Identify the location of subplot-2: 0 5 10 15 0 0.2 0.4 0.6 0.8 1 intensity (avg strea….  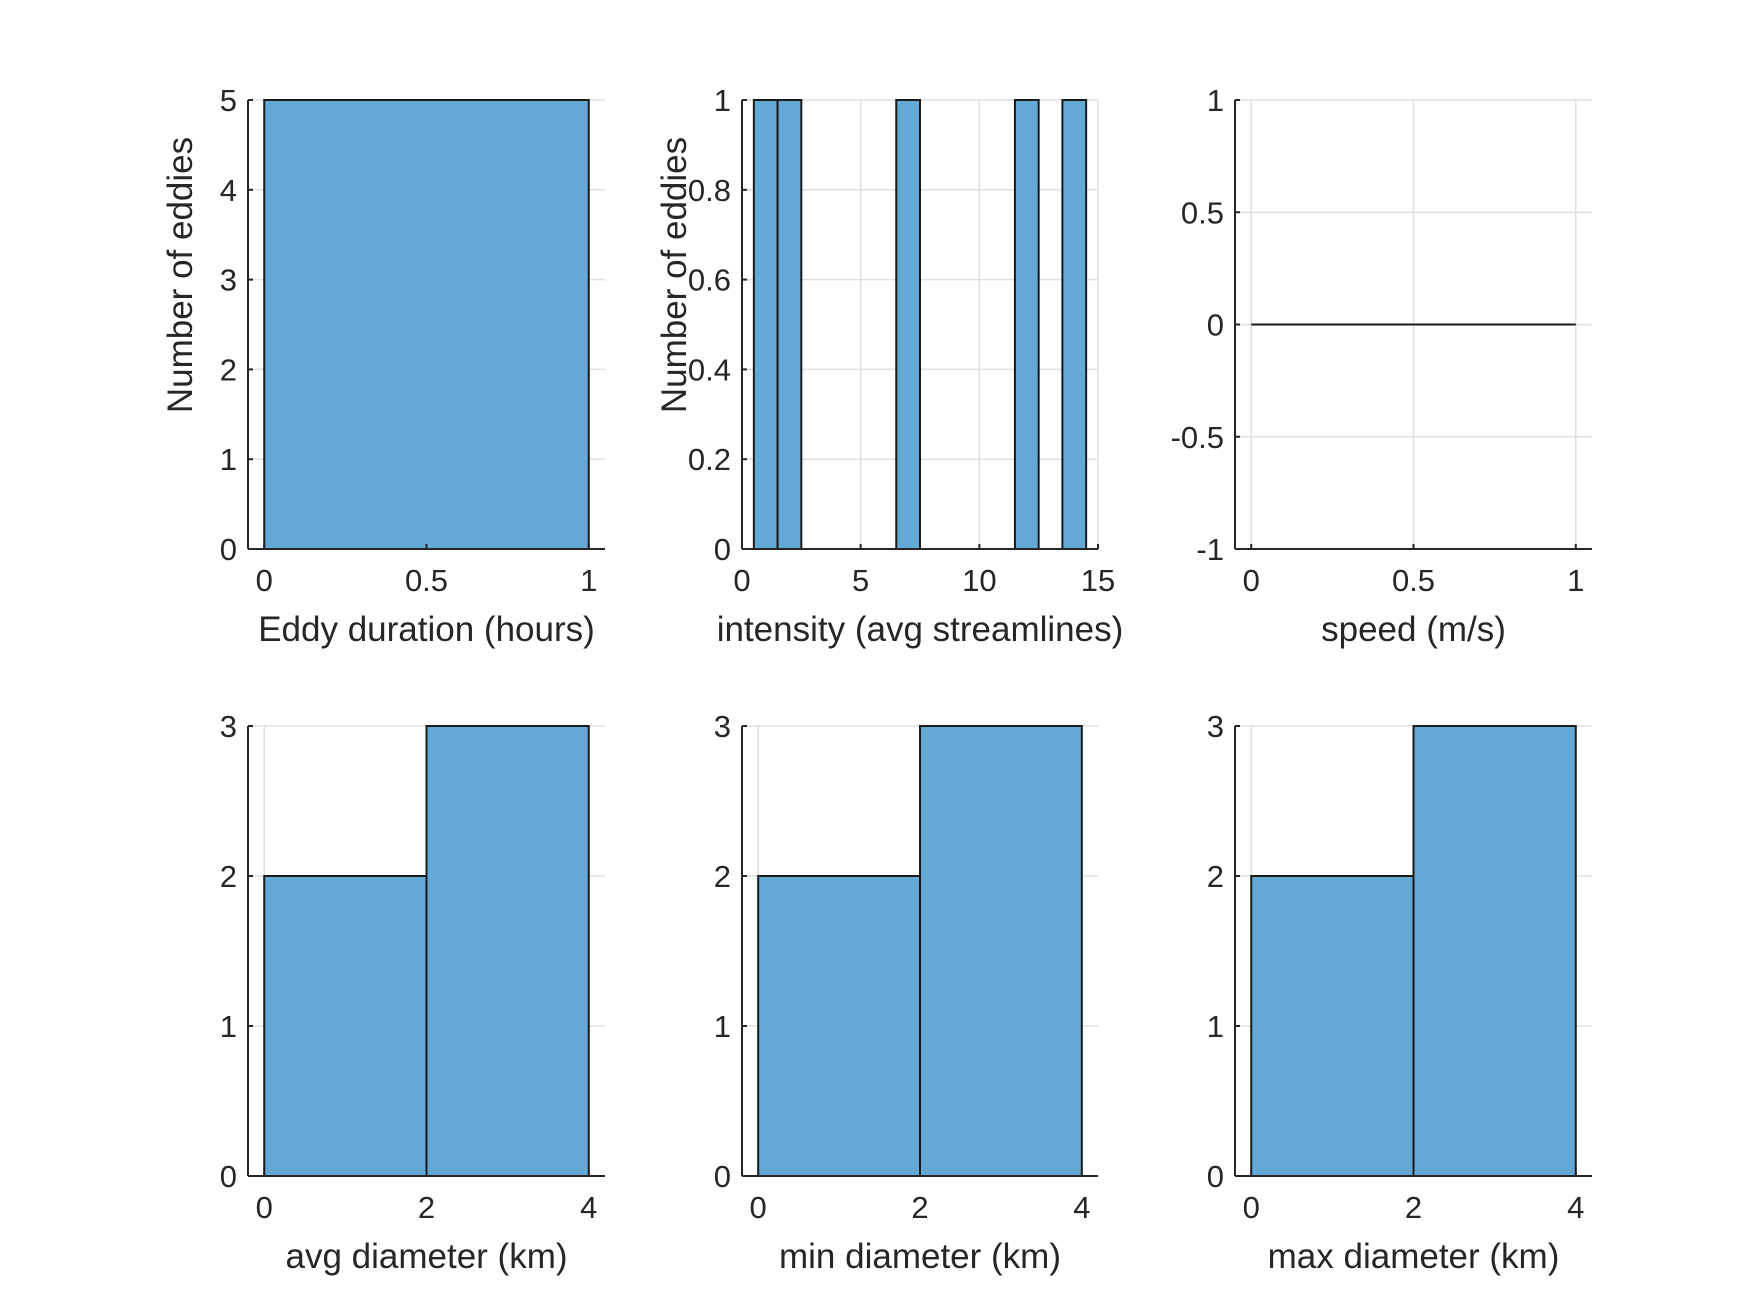
(889, 366).